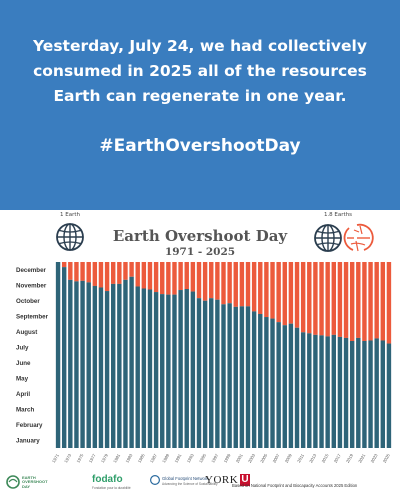 This screenshot has height=500, width=400. I want to click on overshoot-segment-2002, so click(248, 284).